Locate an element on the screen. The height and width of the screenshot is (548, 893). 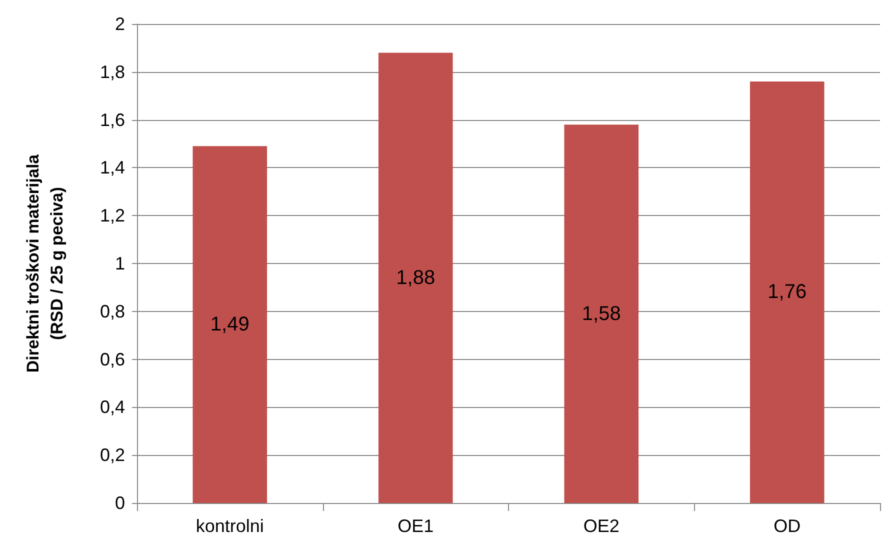
y-tick-label: 1,4 is located at coordinates (112, 168).